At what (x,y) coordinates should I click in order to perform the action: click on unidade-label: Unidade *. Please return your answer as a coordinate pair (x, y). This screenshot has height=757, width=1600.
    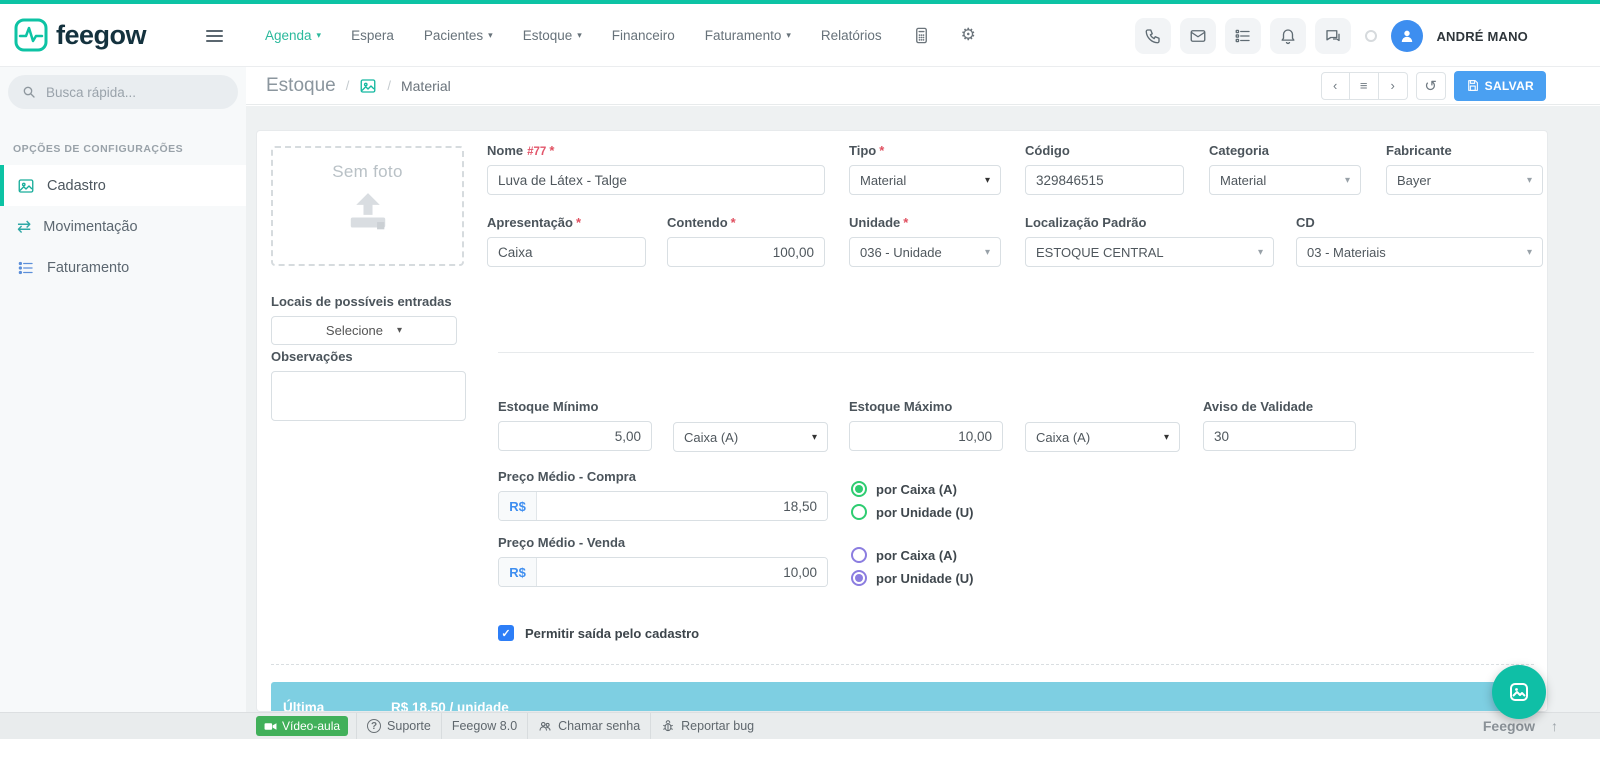
    Looking at the image, I should click on (879, 222).